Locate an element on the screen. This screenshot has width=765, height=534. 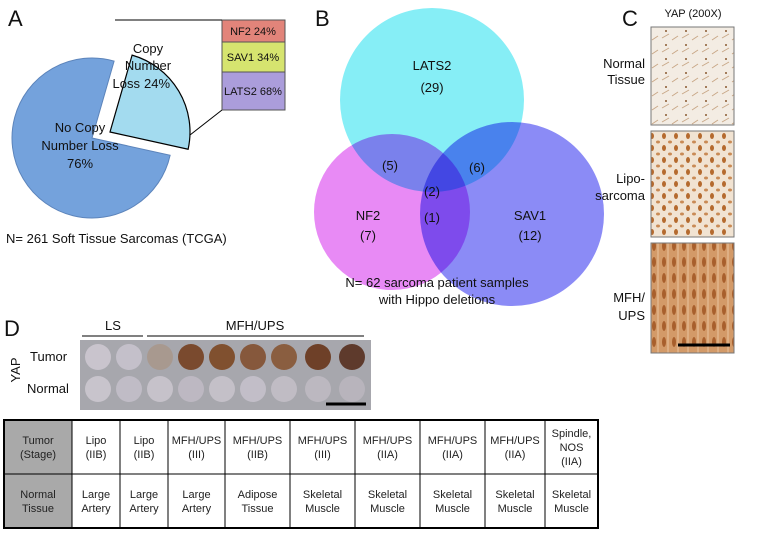
slice-value: 24% is located at coordinates (157, 83).